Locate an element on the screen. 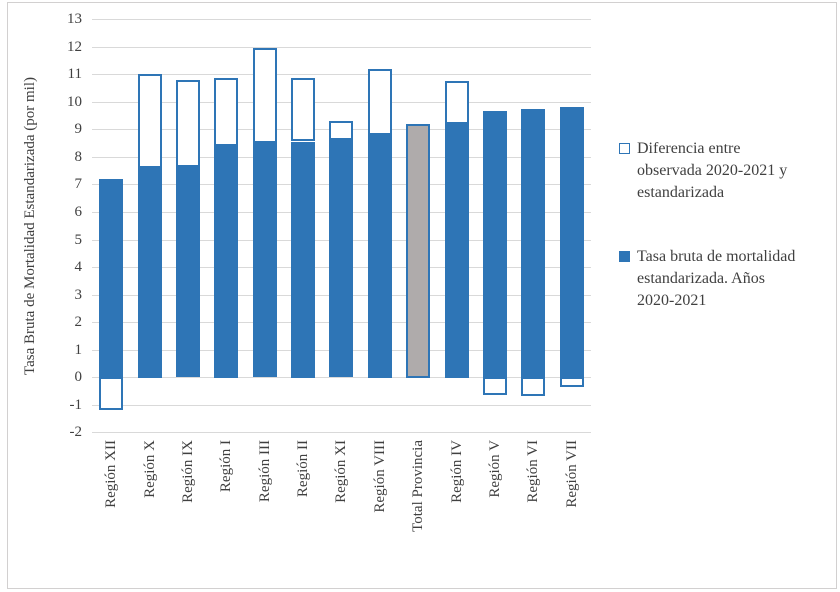  y-tick-label: 11 is located at coordinates (74, 74).